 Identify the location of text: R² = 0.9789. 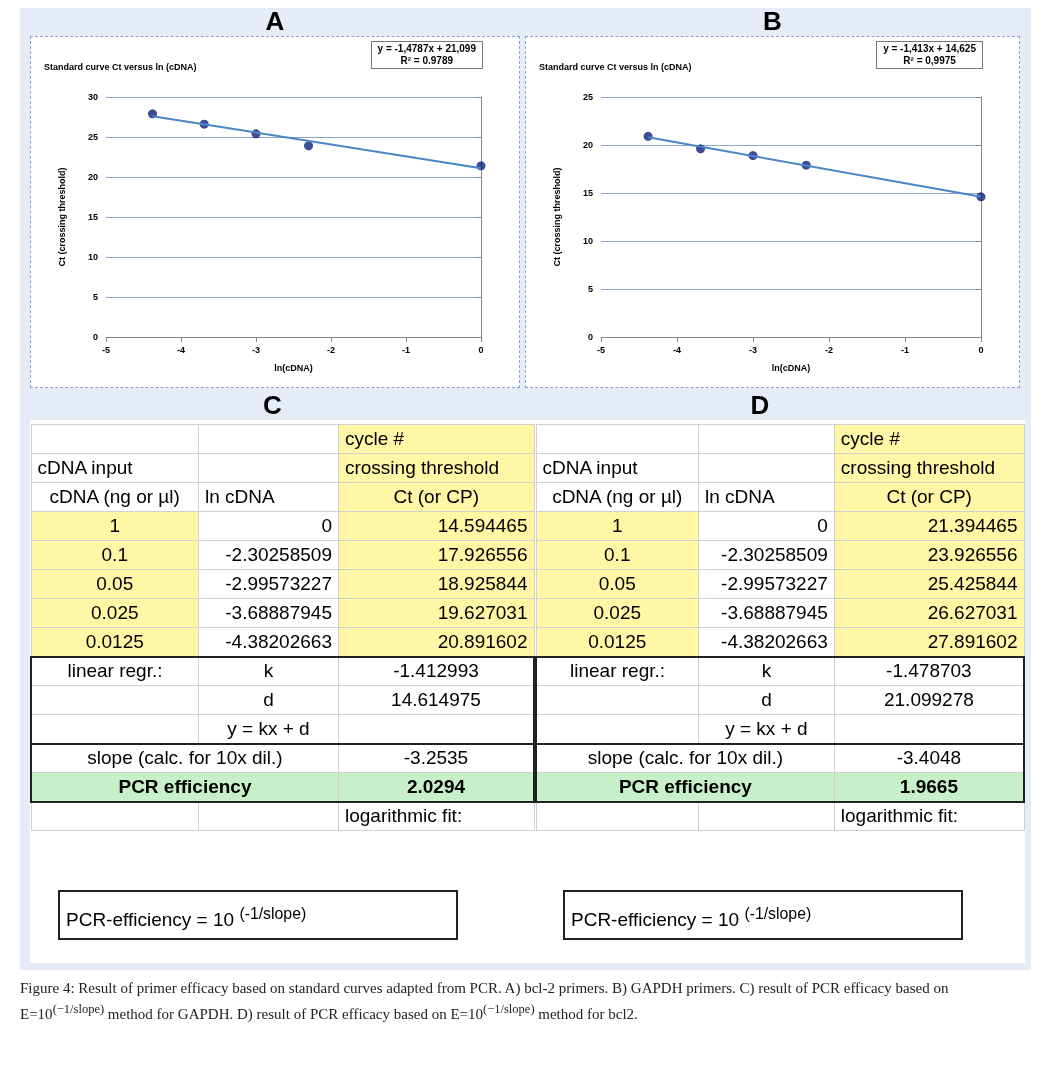
(427, 60).